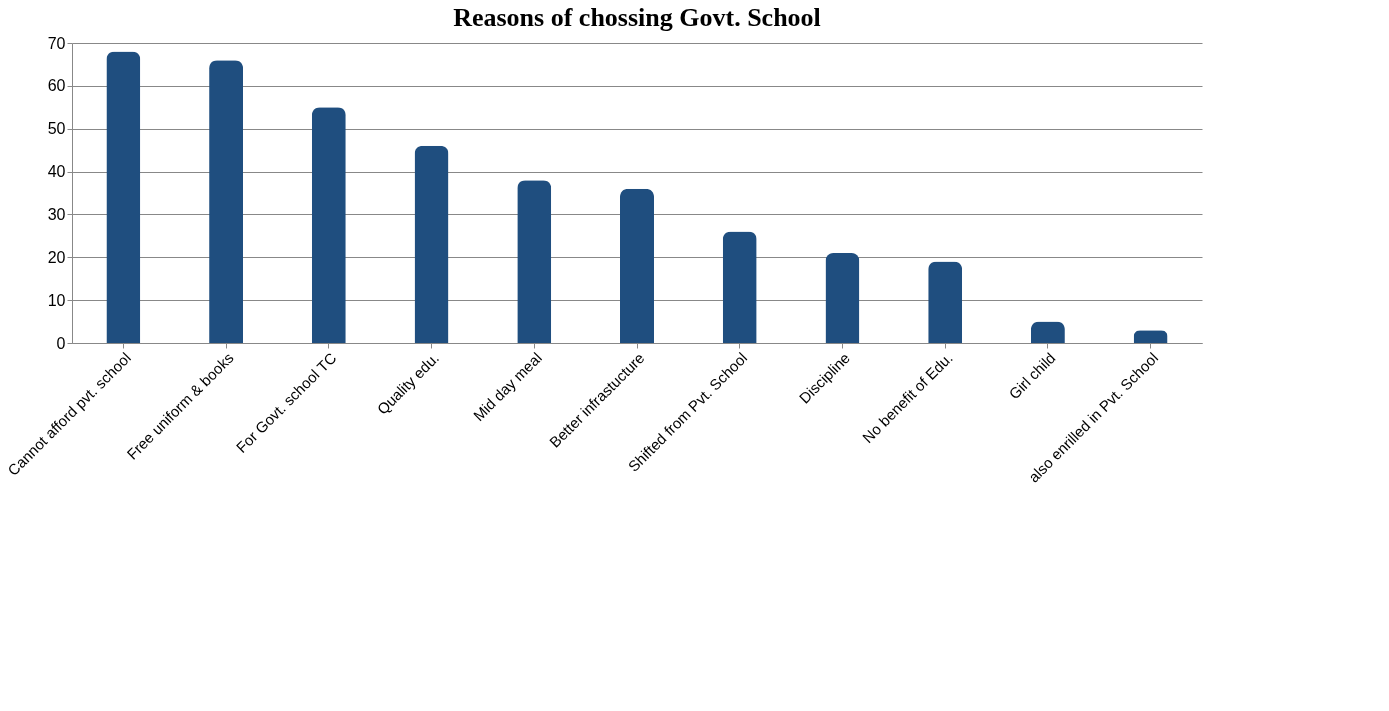 Image resolution: width=1389 pixels, height=711 pixels. What do you see at coordinates (61, 343) in the screenshot?
I see `y-tick-label: 0` at bounding box center [61, 343].